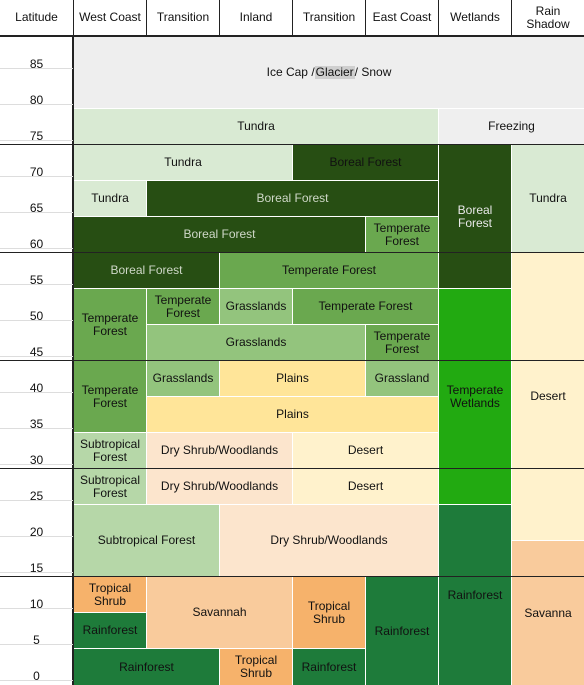 Image resolution: width=584 pixels, height=685 pixels. What do you see at coordinates (548, 18) in the screenshot?
I see `header-rain-shadow: Rain Shadow` at bounding box center [548, 18].